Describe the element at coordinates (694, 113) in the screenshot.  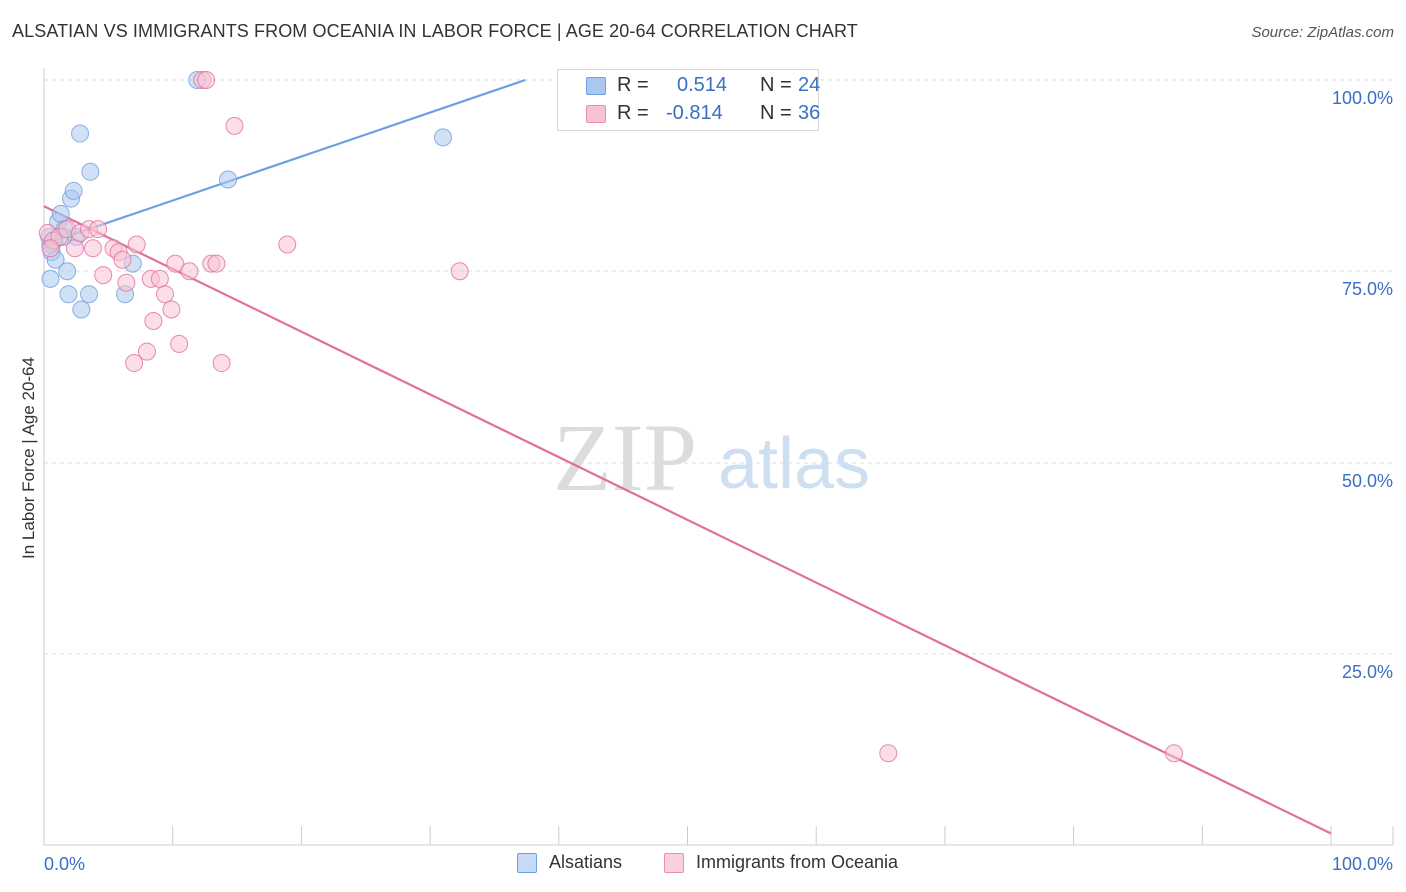
I see `legend-r-value: -0.814` at that location.